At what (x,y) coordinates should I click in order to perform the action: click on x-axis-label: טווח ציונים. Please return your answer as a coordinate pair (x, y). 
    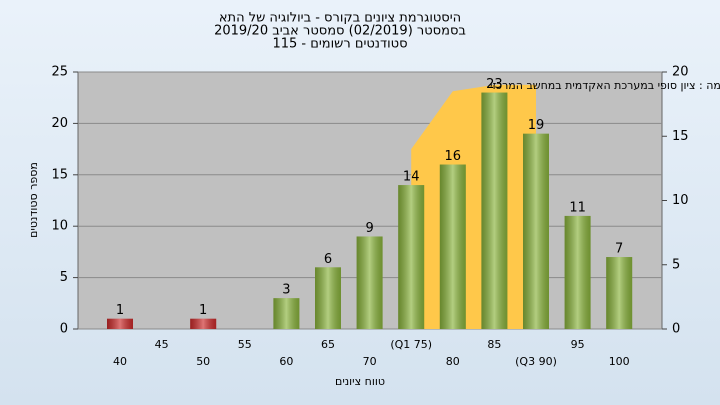
    Looking at the image, I should click on (360, 381).